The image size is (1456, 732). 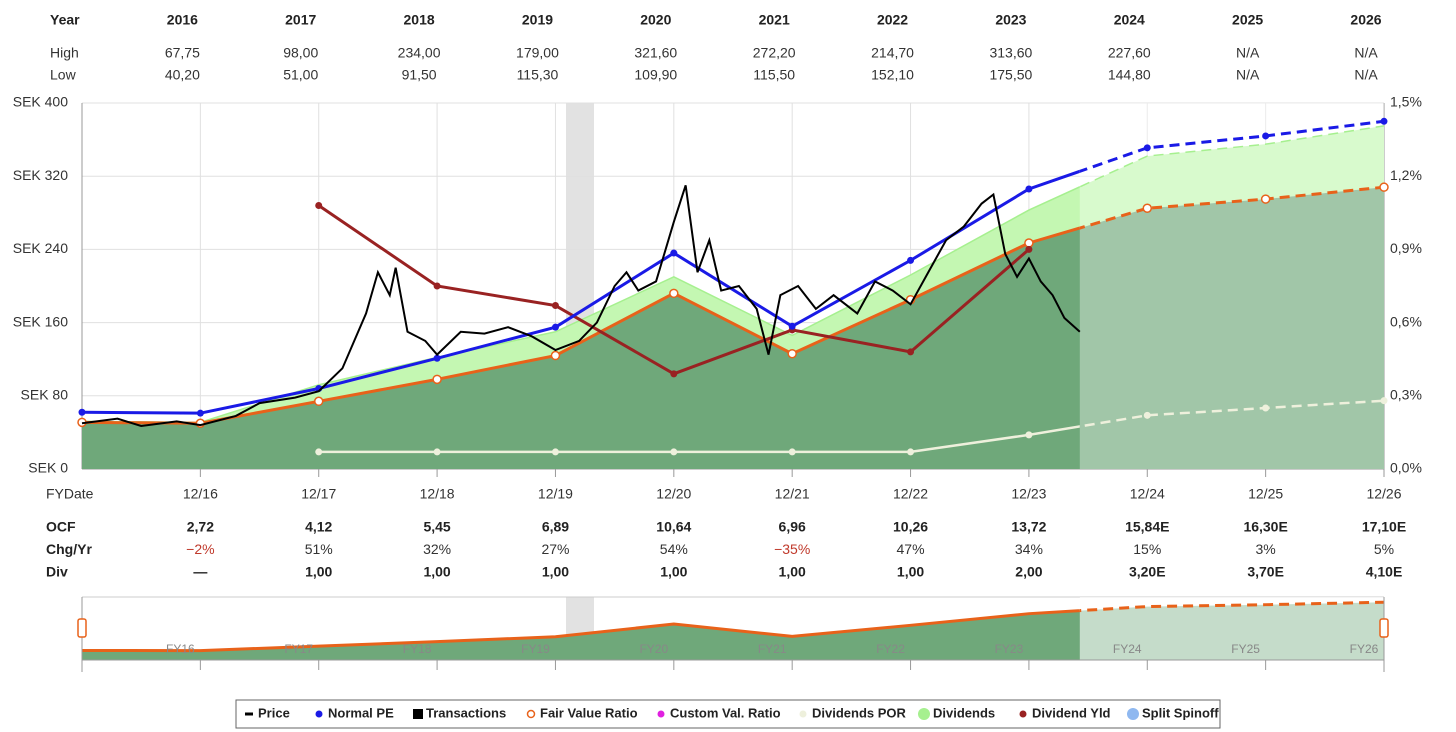 What do you see at coordinates (1028, 572) in the screenshot?
I see `cell: 2,00` at bounding box center [1028, 572].